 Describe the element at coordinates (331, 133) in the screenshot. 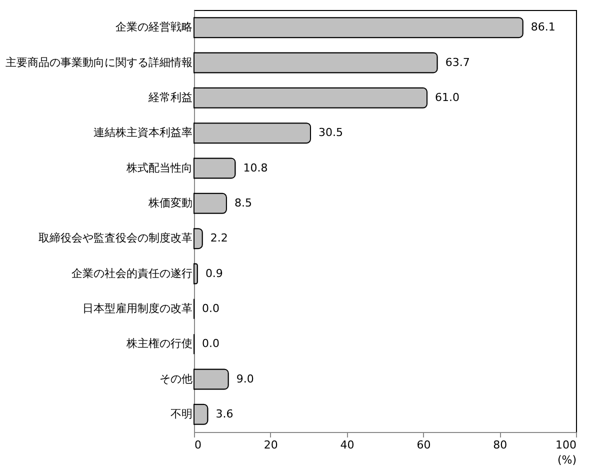

I see `data-label: 30.5` at that location.